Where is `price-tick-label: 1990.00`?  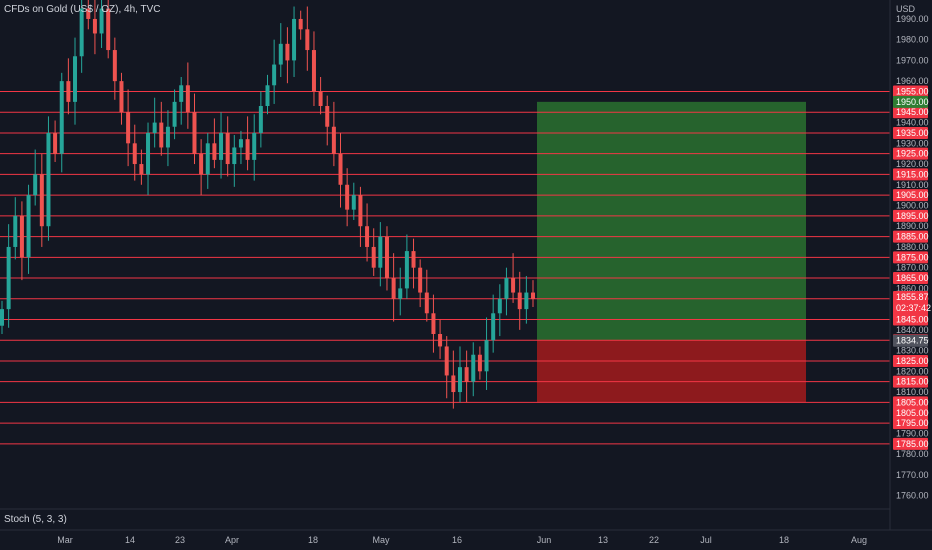
price-tick-label: 1990.00 is located at coordinates (912, 19).